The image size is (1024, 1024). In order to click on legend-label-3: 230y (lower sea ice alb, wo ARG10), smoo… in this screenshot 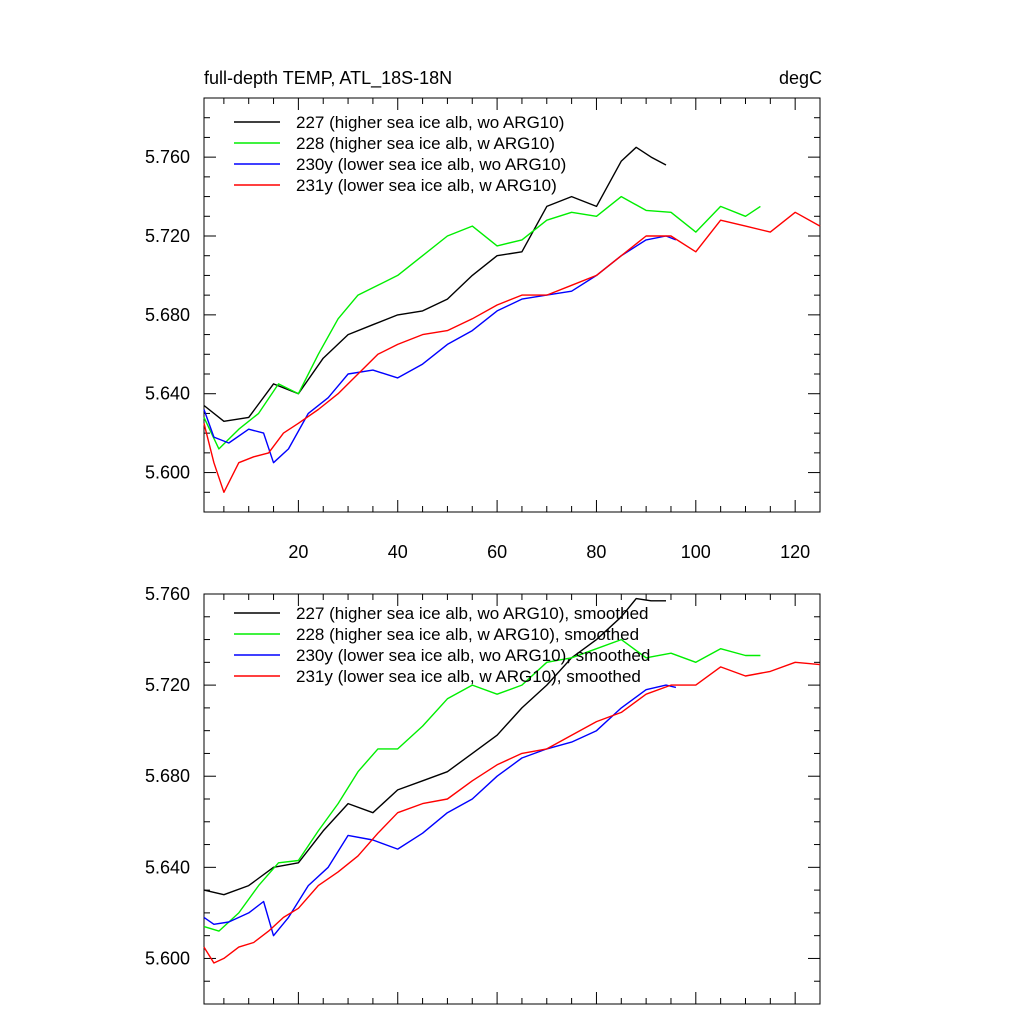, I will do `click(473, 655)`.